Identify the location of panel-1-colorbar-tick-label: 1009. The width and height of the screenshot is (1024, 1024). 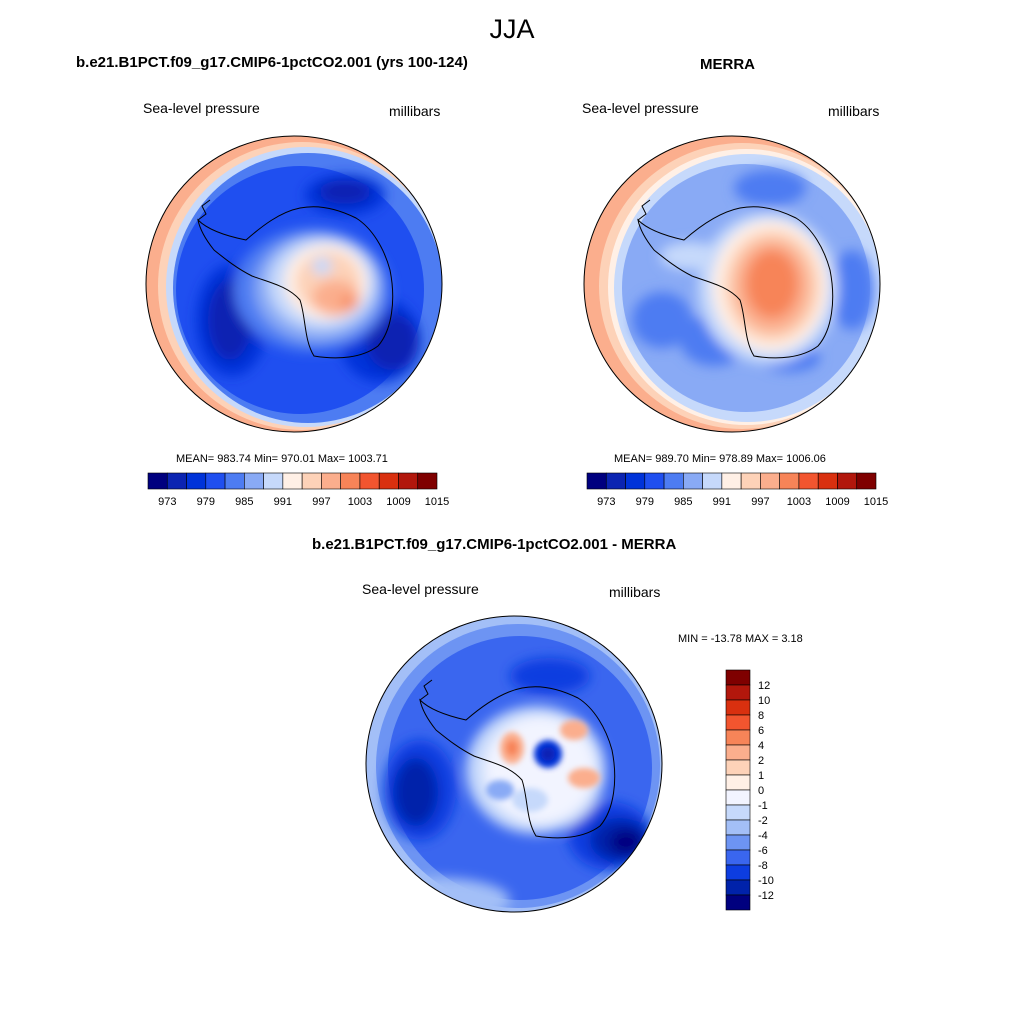
(398, 502).